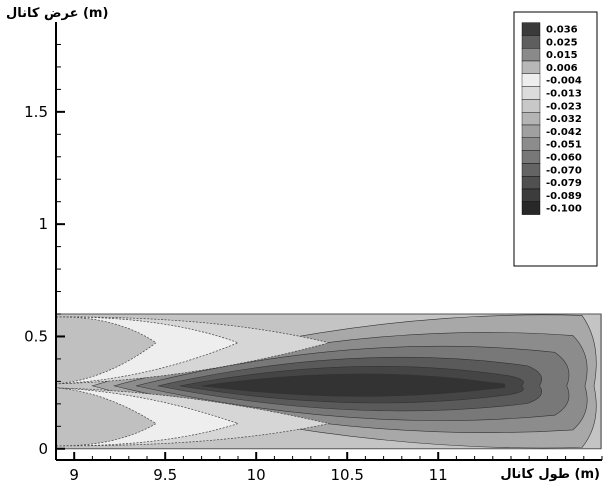 This screenshot has width=603, height=491. I want to click on legend-label: -0.023, so click(564, 106).